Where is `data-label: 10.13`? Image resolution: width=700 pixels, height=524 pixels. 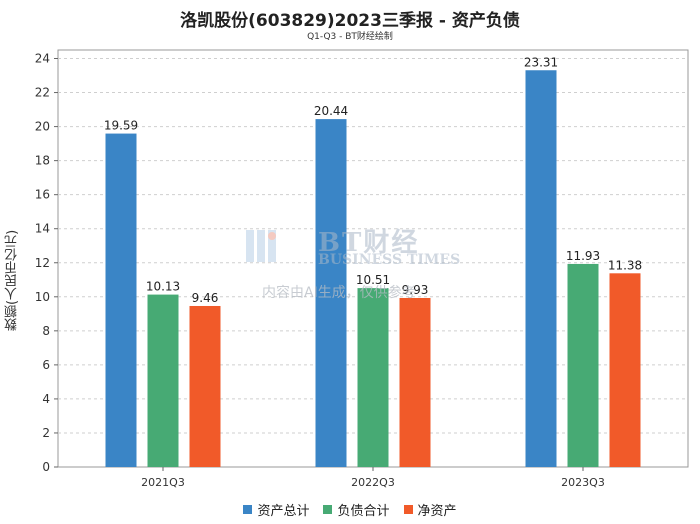 data-label: 10.13 is located at coordinates (163, 287).